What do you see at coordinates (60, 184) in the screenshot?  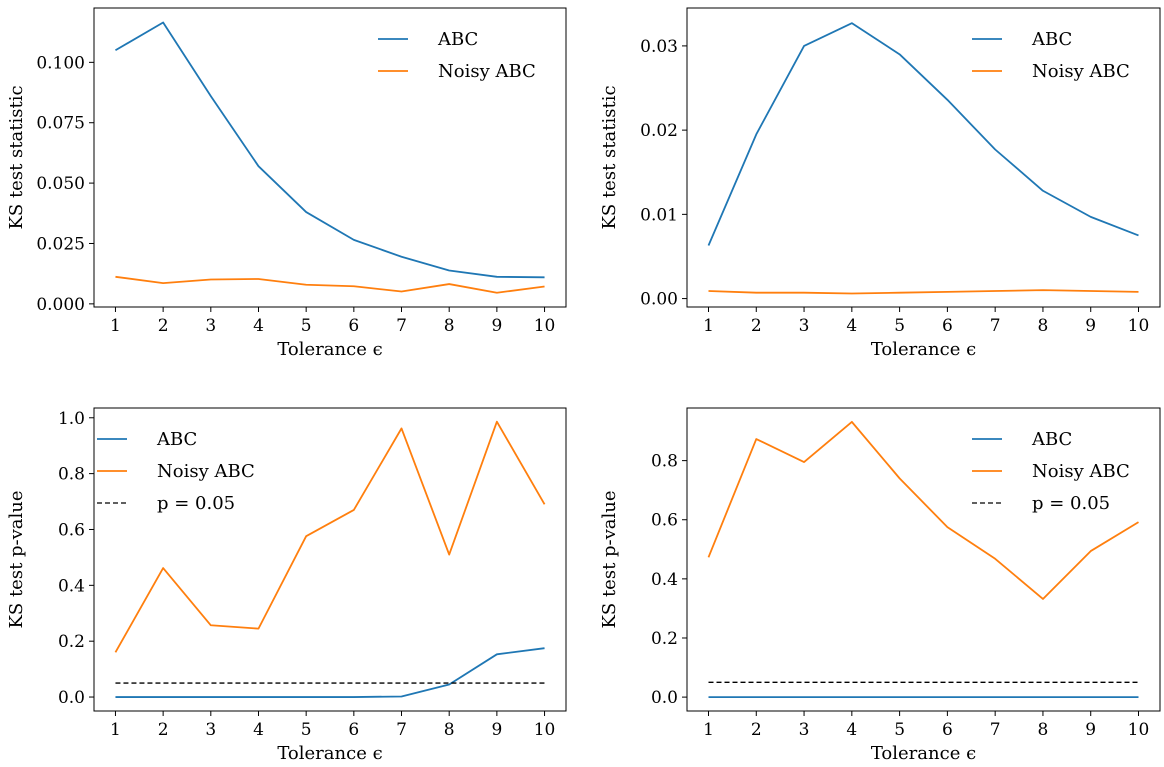 I see `y-tick-label: 0.050` at bounding box center [60, 184].